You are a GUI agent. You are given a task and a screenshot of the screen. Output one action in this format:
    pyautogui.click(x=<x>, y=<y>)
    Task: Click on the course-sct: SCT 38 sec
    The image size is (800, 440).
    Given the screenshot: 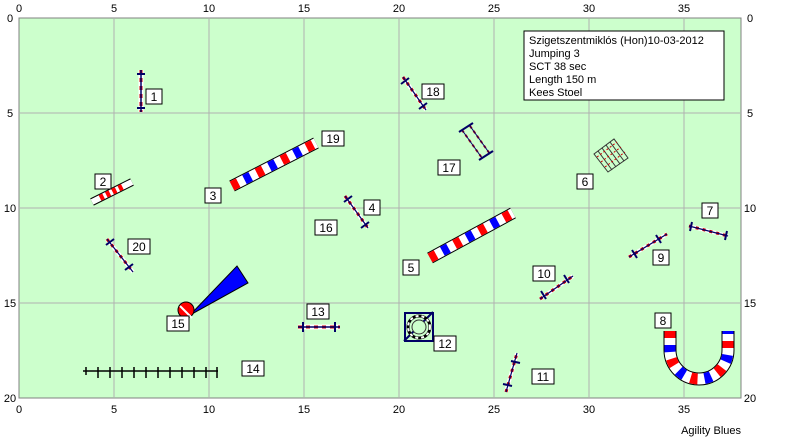 What is the action you would take?
    pyautogui.click(x=558, y=67)
    